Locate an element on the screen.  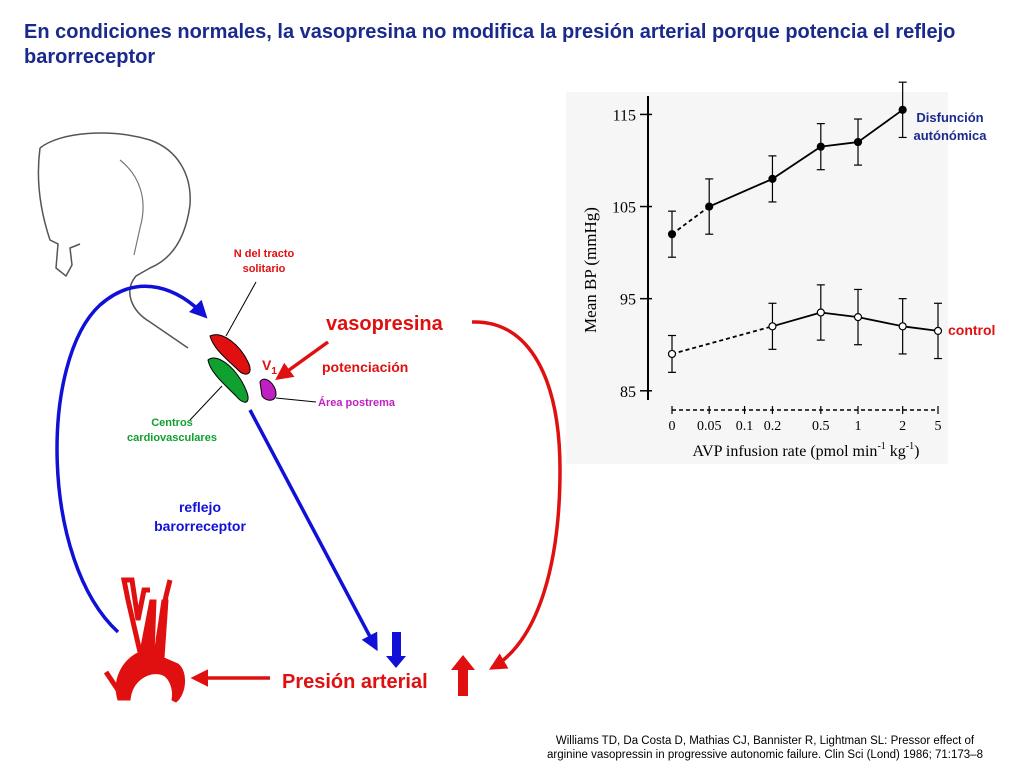
aortic-arch-icon is located at coordinates (144, 640).